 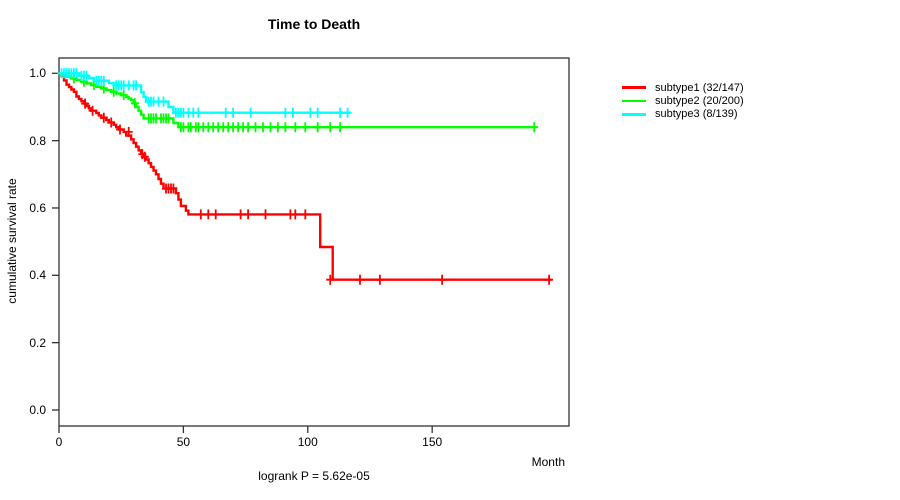 I want to click on survival-curve-subtype3, so click(x=205, y=93).